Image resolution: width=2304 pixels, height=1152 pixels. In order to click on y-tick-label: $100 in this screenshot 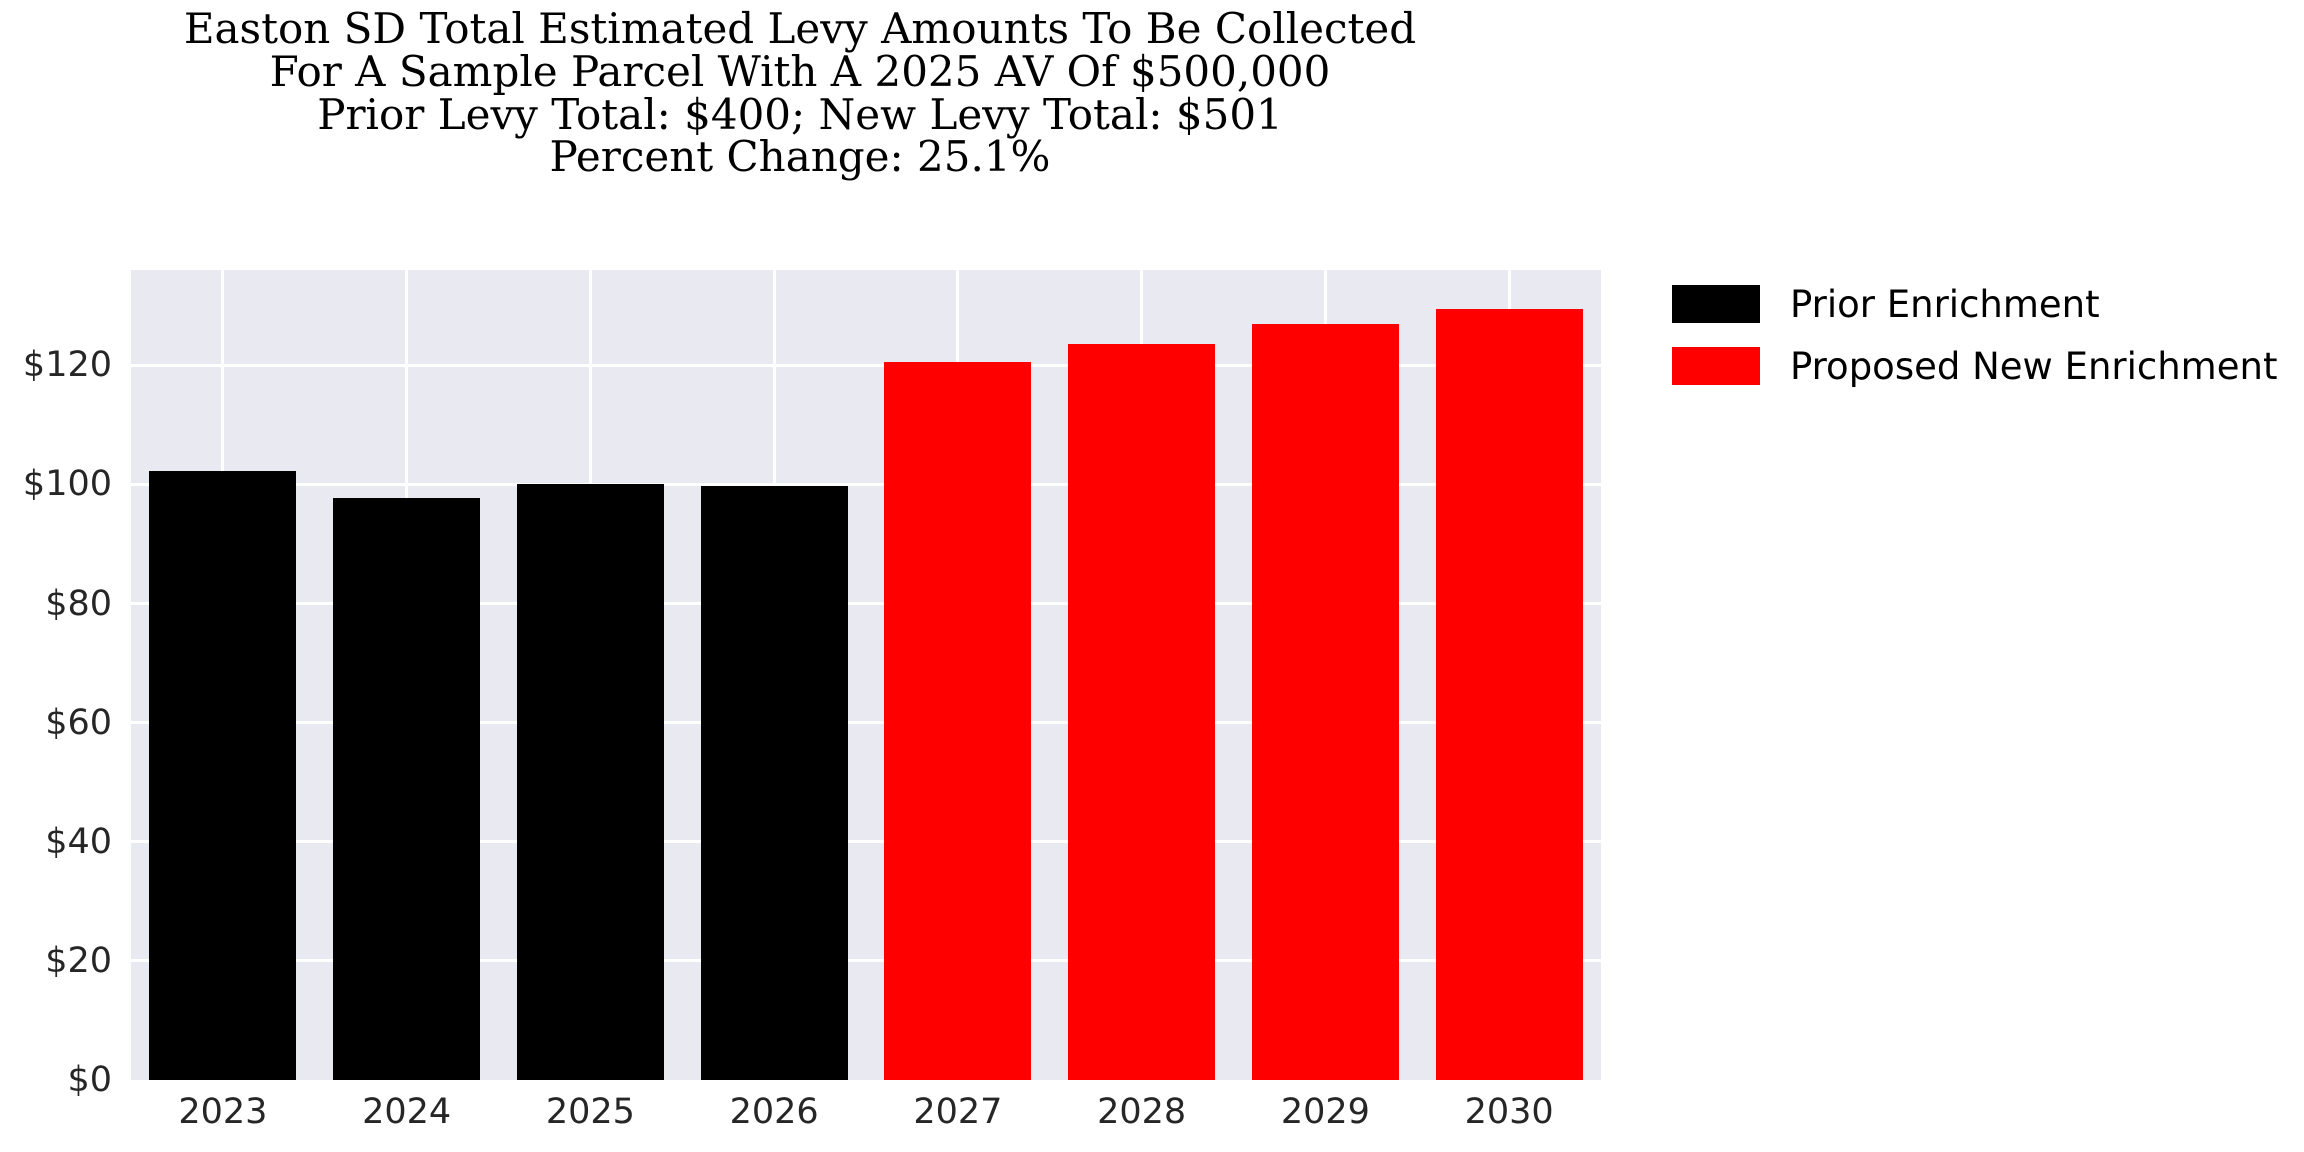, I will do `click(67, 484)`.